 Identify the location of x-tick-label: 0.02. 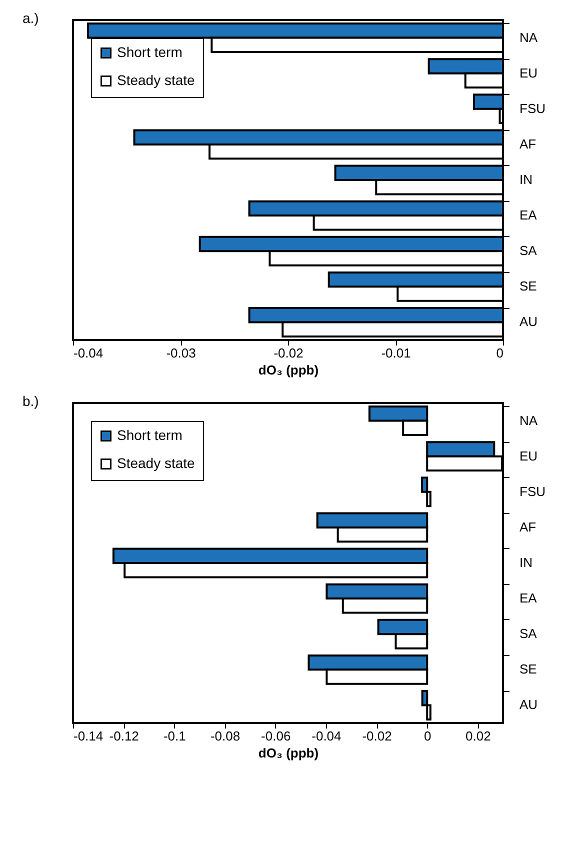
(478, 736).